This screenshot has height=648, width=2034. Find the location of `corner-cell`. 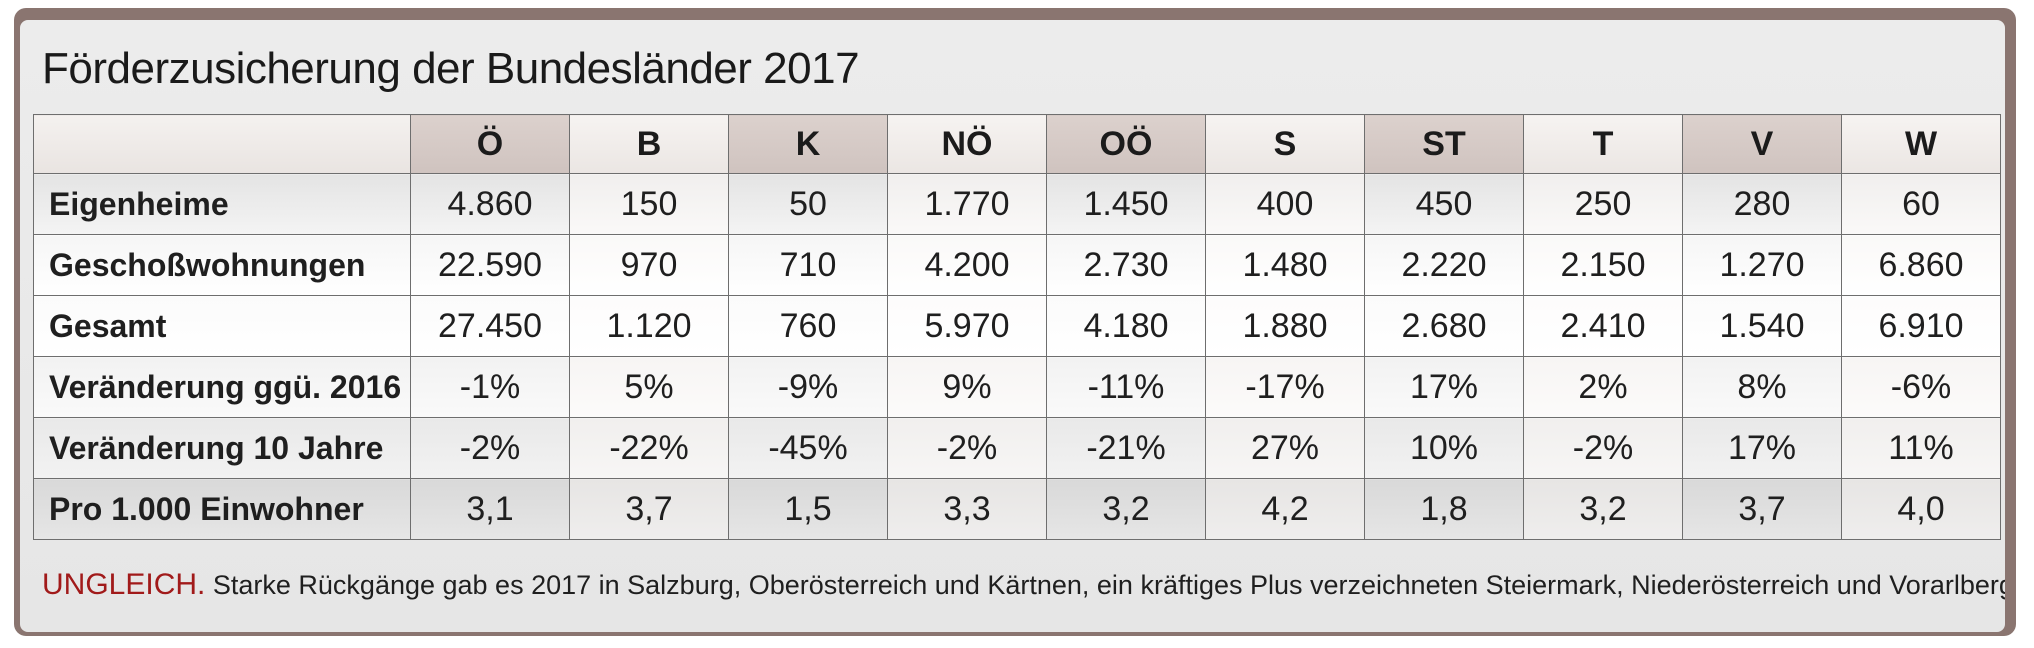

corner-cell is located at coordinates (222, 144).